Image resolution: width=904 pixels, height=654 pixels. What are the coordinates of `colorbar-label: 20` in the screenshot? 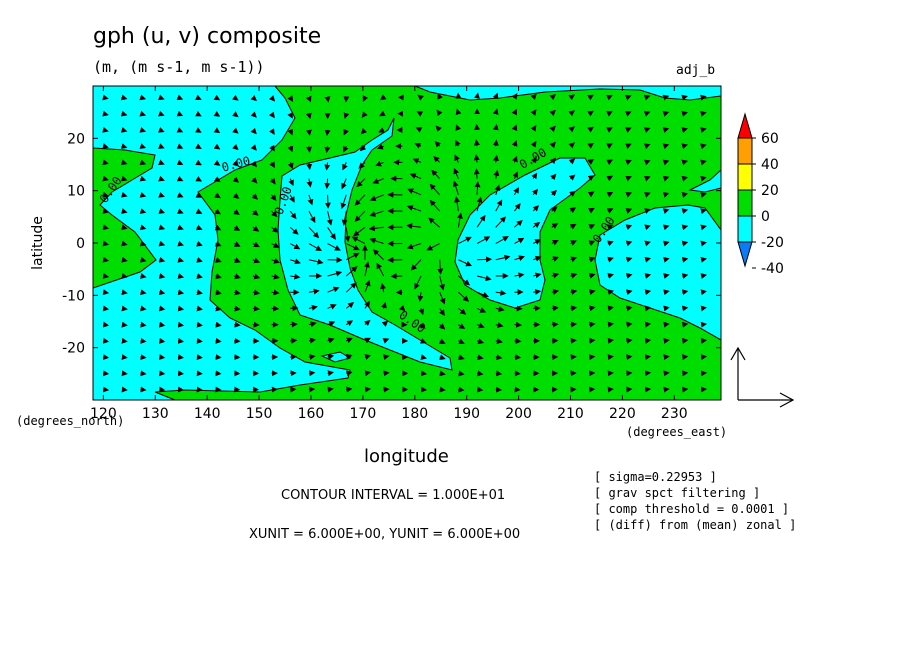 It's located at (770, 191).